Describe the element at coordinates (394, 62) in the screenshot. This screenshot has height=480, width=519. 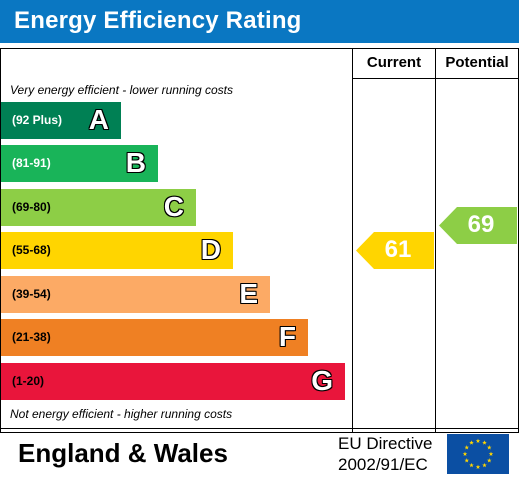
I see `column-header-current: Current` at that location.